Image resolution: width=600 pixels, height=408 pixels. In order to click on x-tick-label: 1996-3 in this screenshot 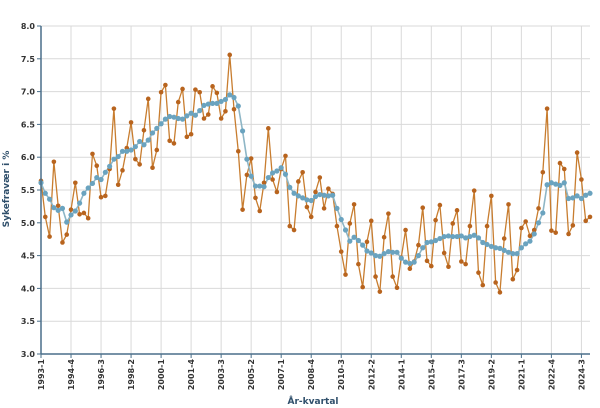, I will do `click(101, 374)`.